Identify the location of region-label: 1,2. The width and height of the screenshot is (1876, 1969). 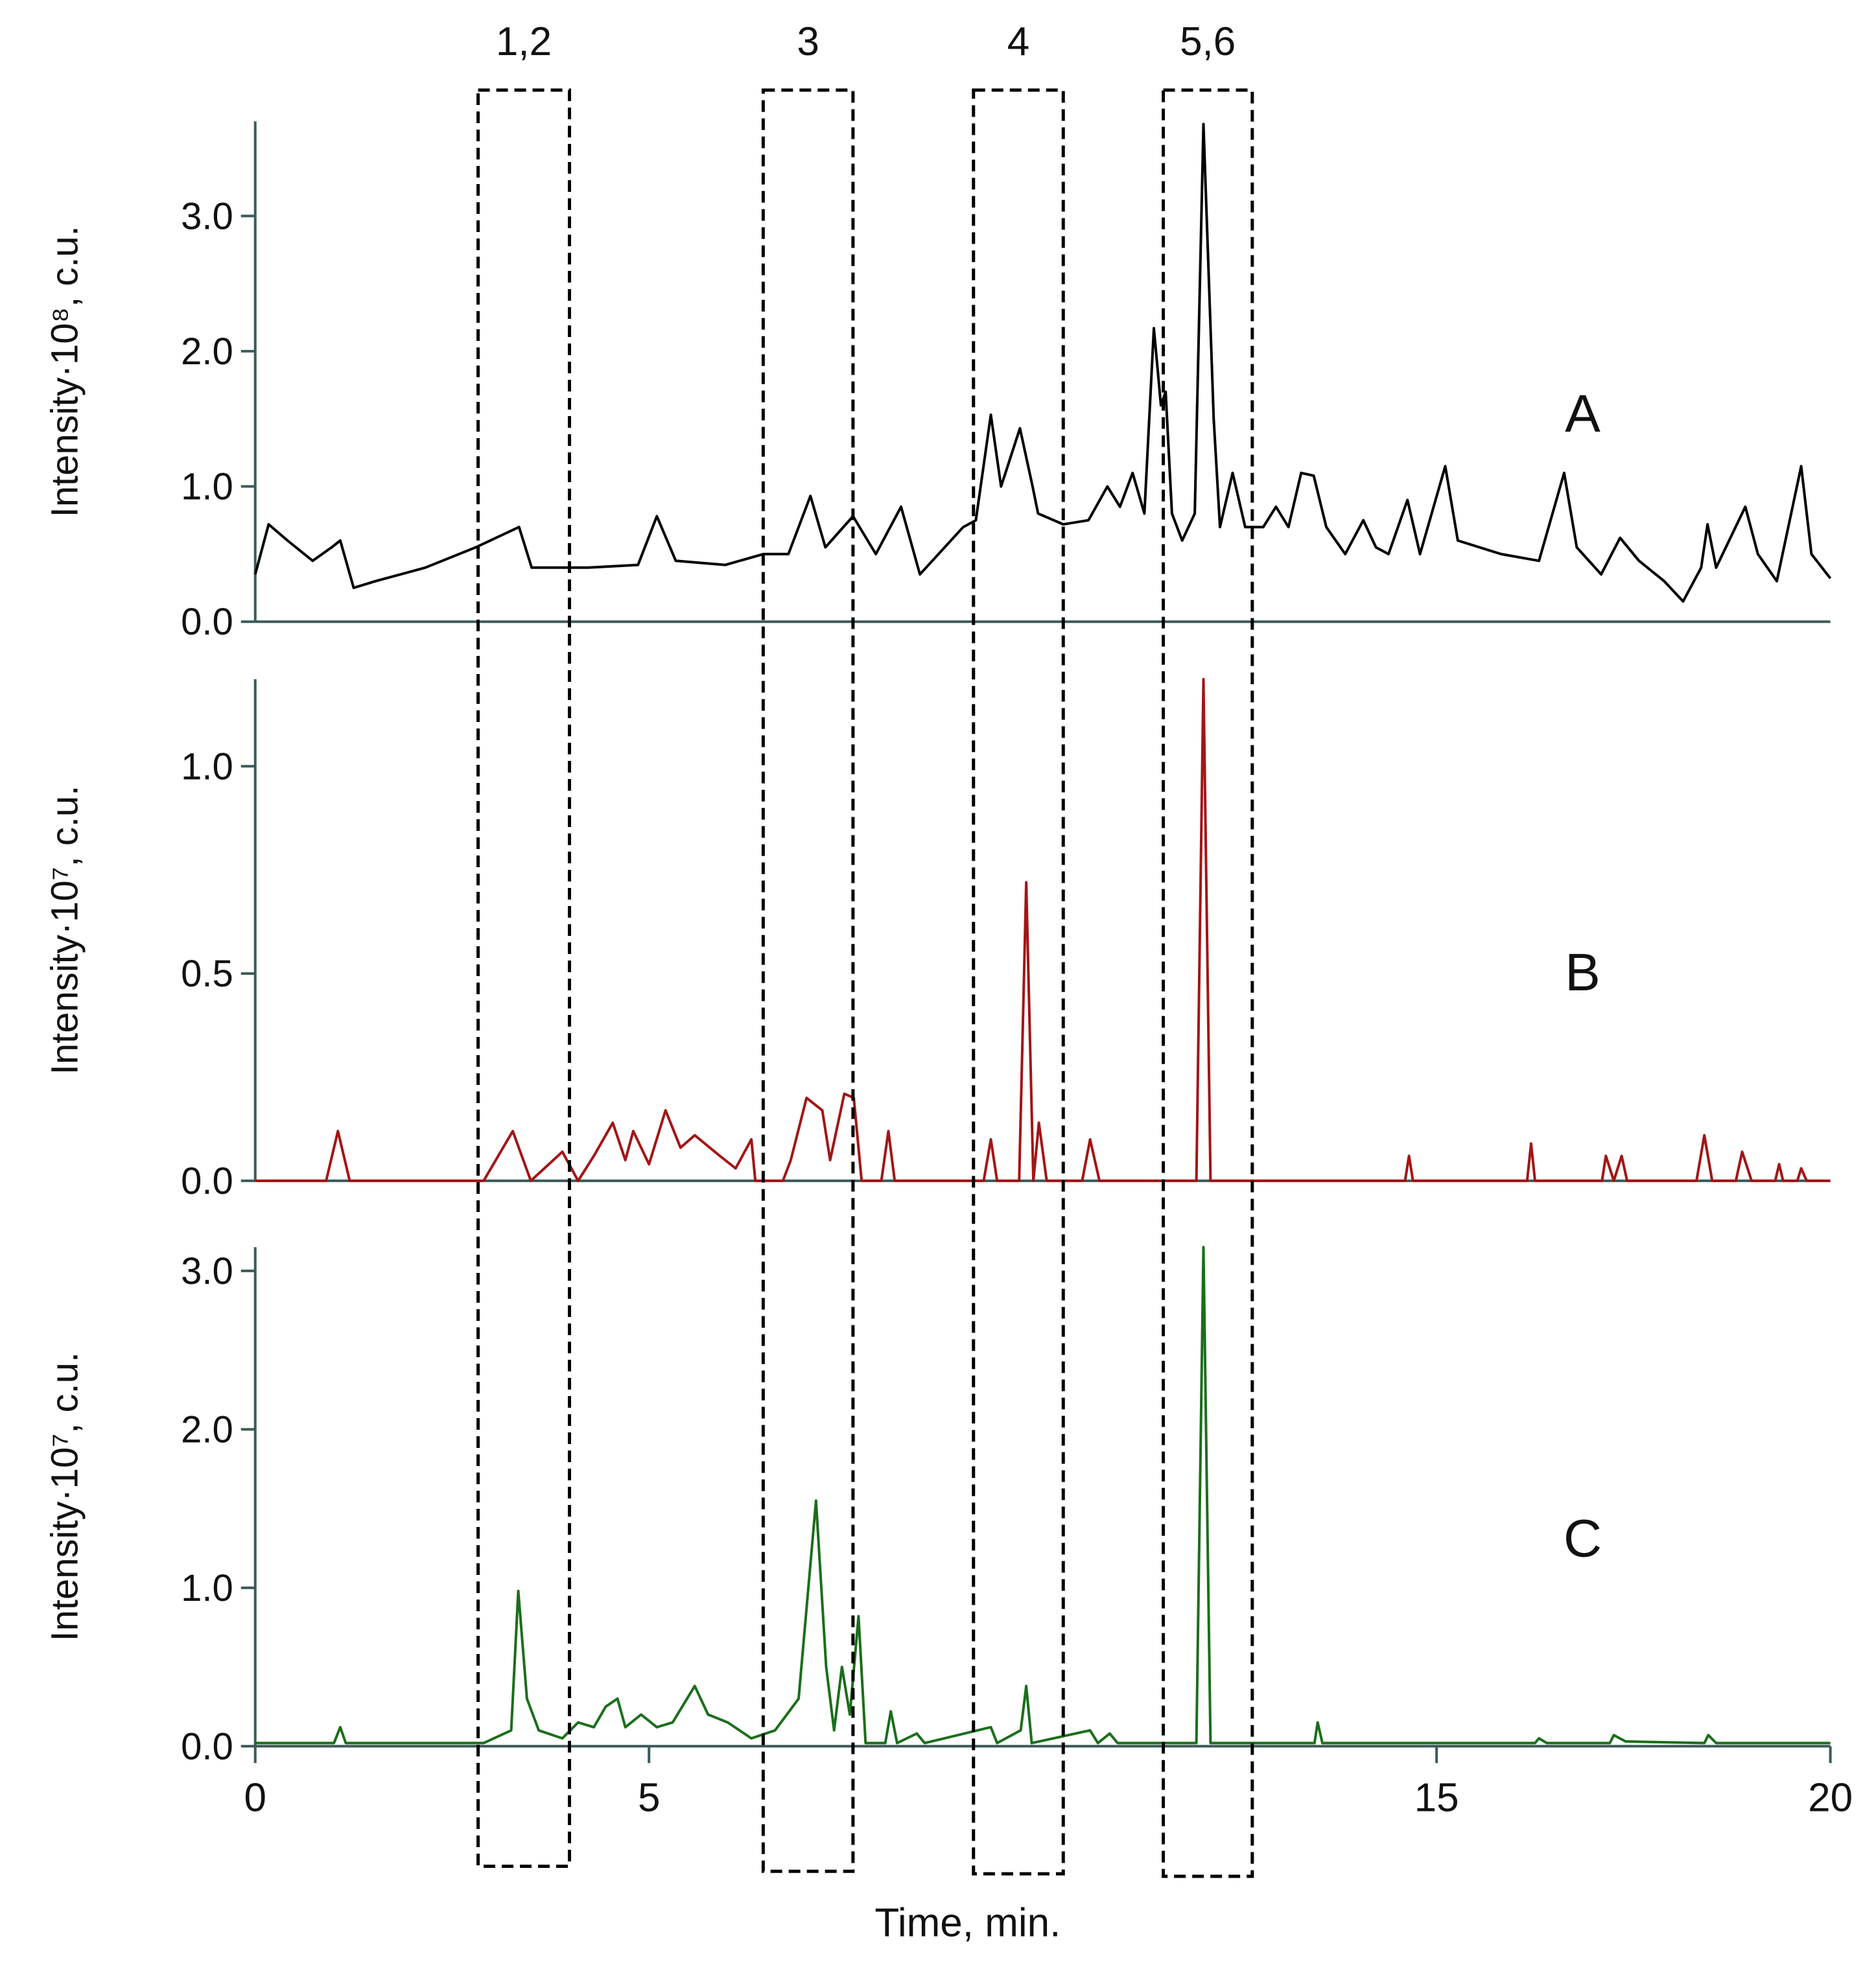
(524, 41).